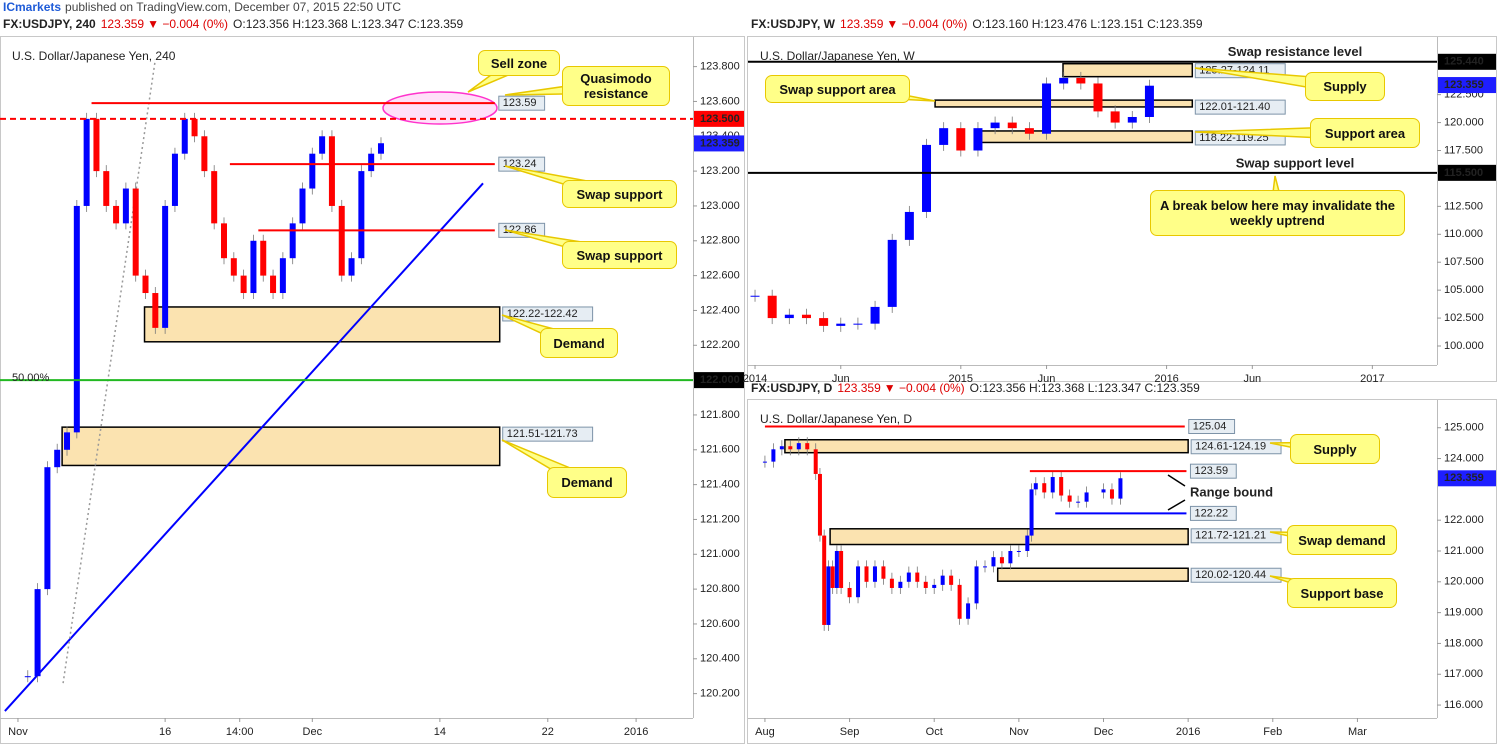 This screenshot has height=745, width=1497. I want to click on y-tick-label: 120.200, so click(720, 694).